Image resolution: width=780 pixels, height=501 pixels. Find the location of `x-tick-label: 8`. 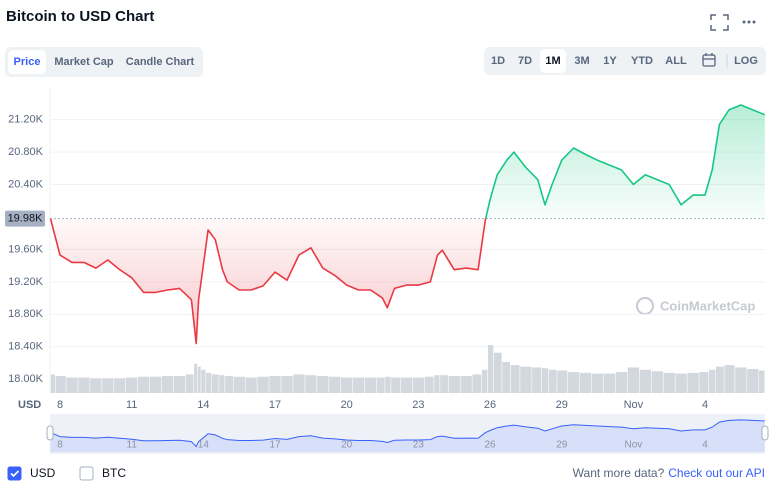

x-tick-label: 8 is located at coordinates (60, 405).